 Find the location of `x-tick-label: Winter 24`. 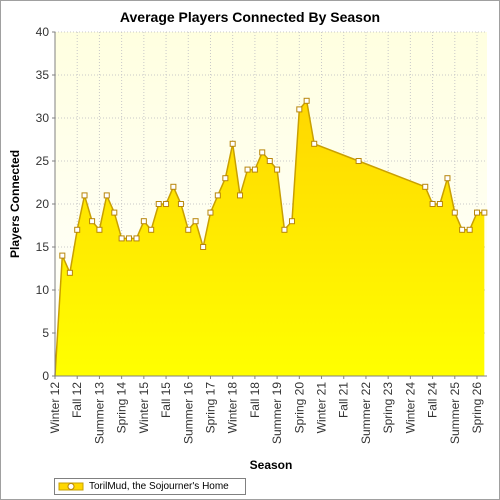

x-tick-label: Winter 24 is located at coordinates (410, 408).